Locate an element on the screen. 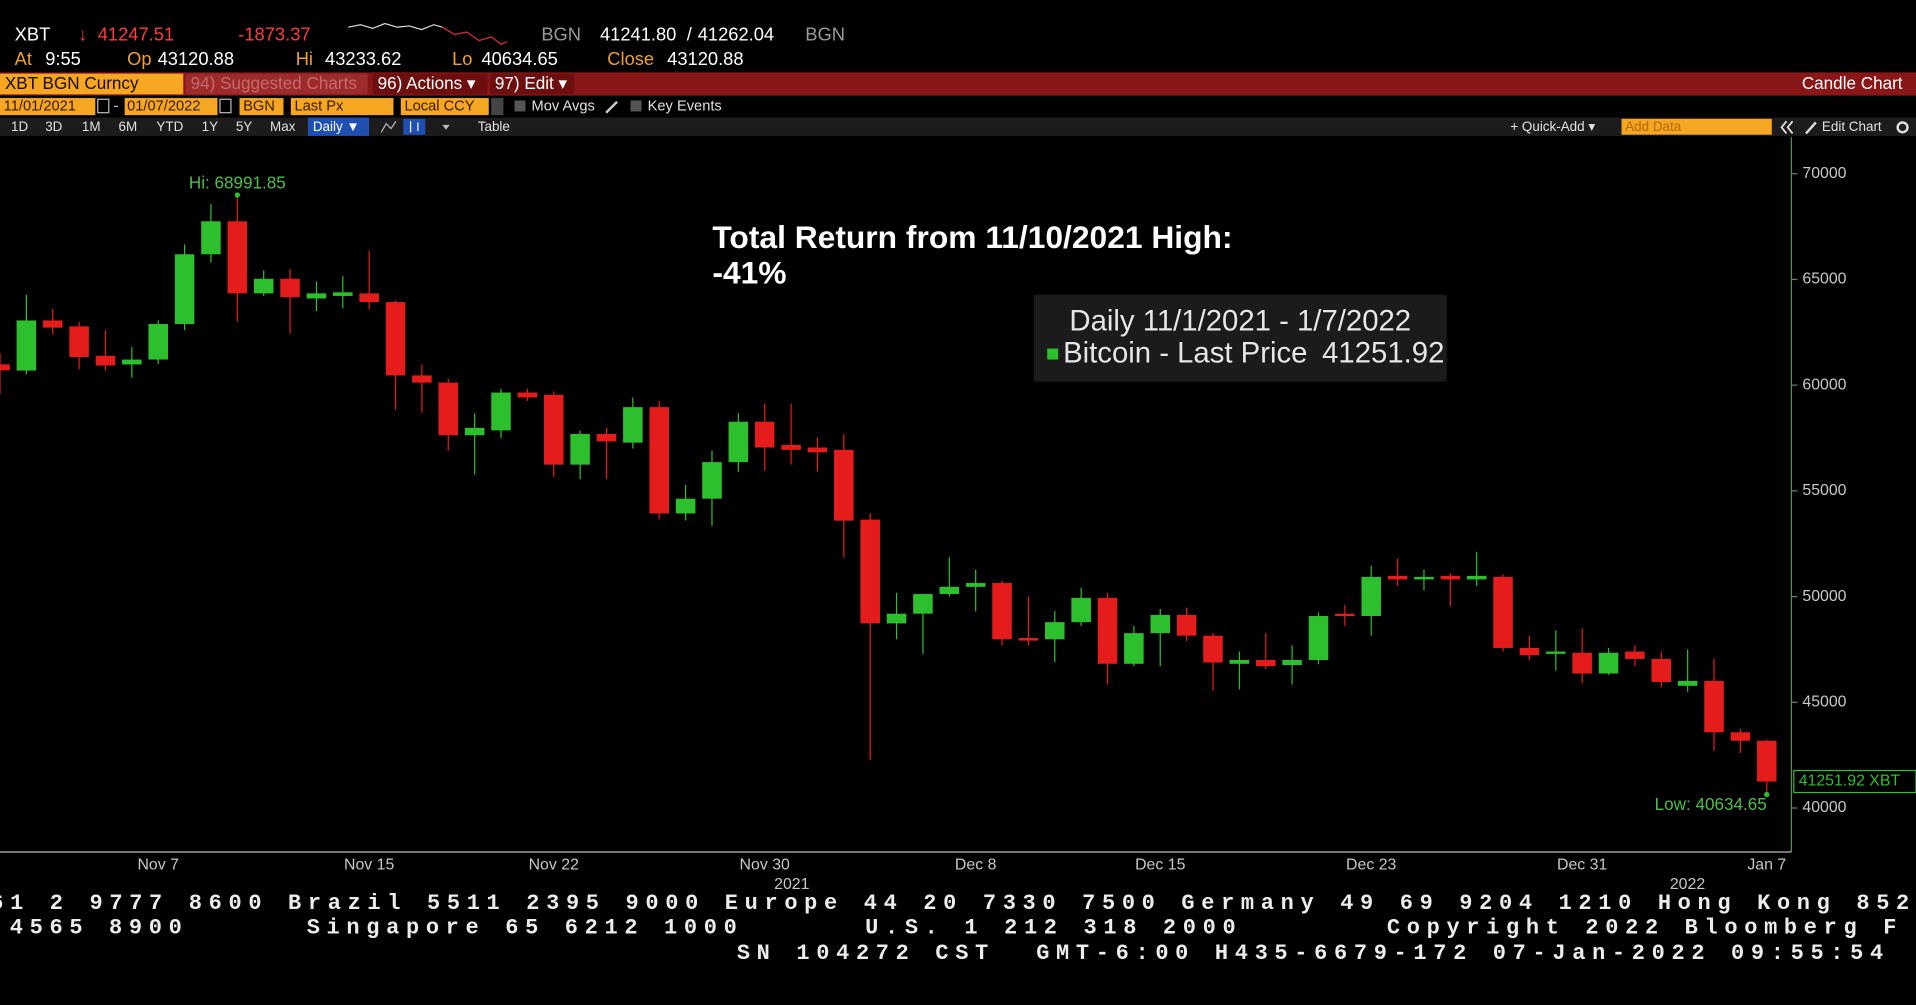 This screenshot has width=1916, height=1005. source-value: BGN is located at coordinates (259, 106).